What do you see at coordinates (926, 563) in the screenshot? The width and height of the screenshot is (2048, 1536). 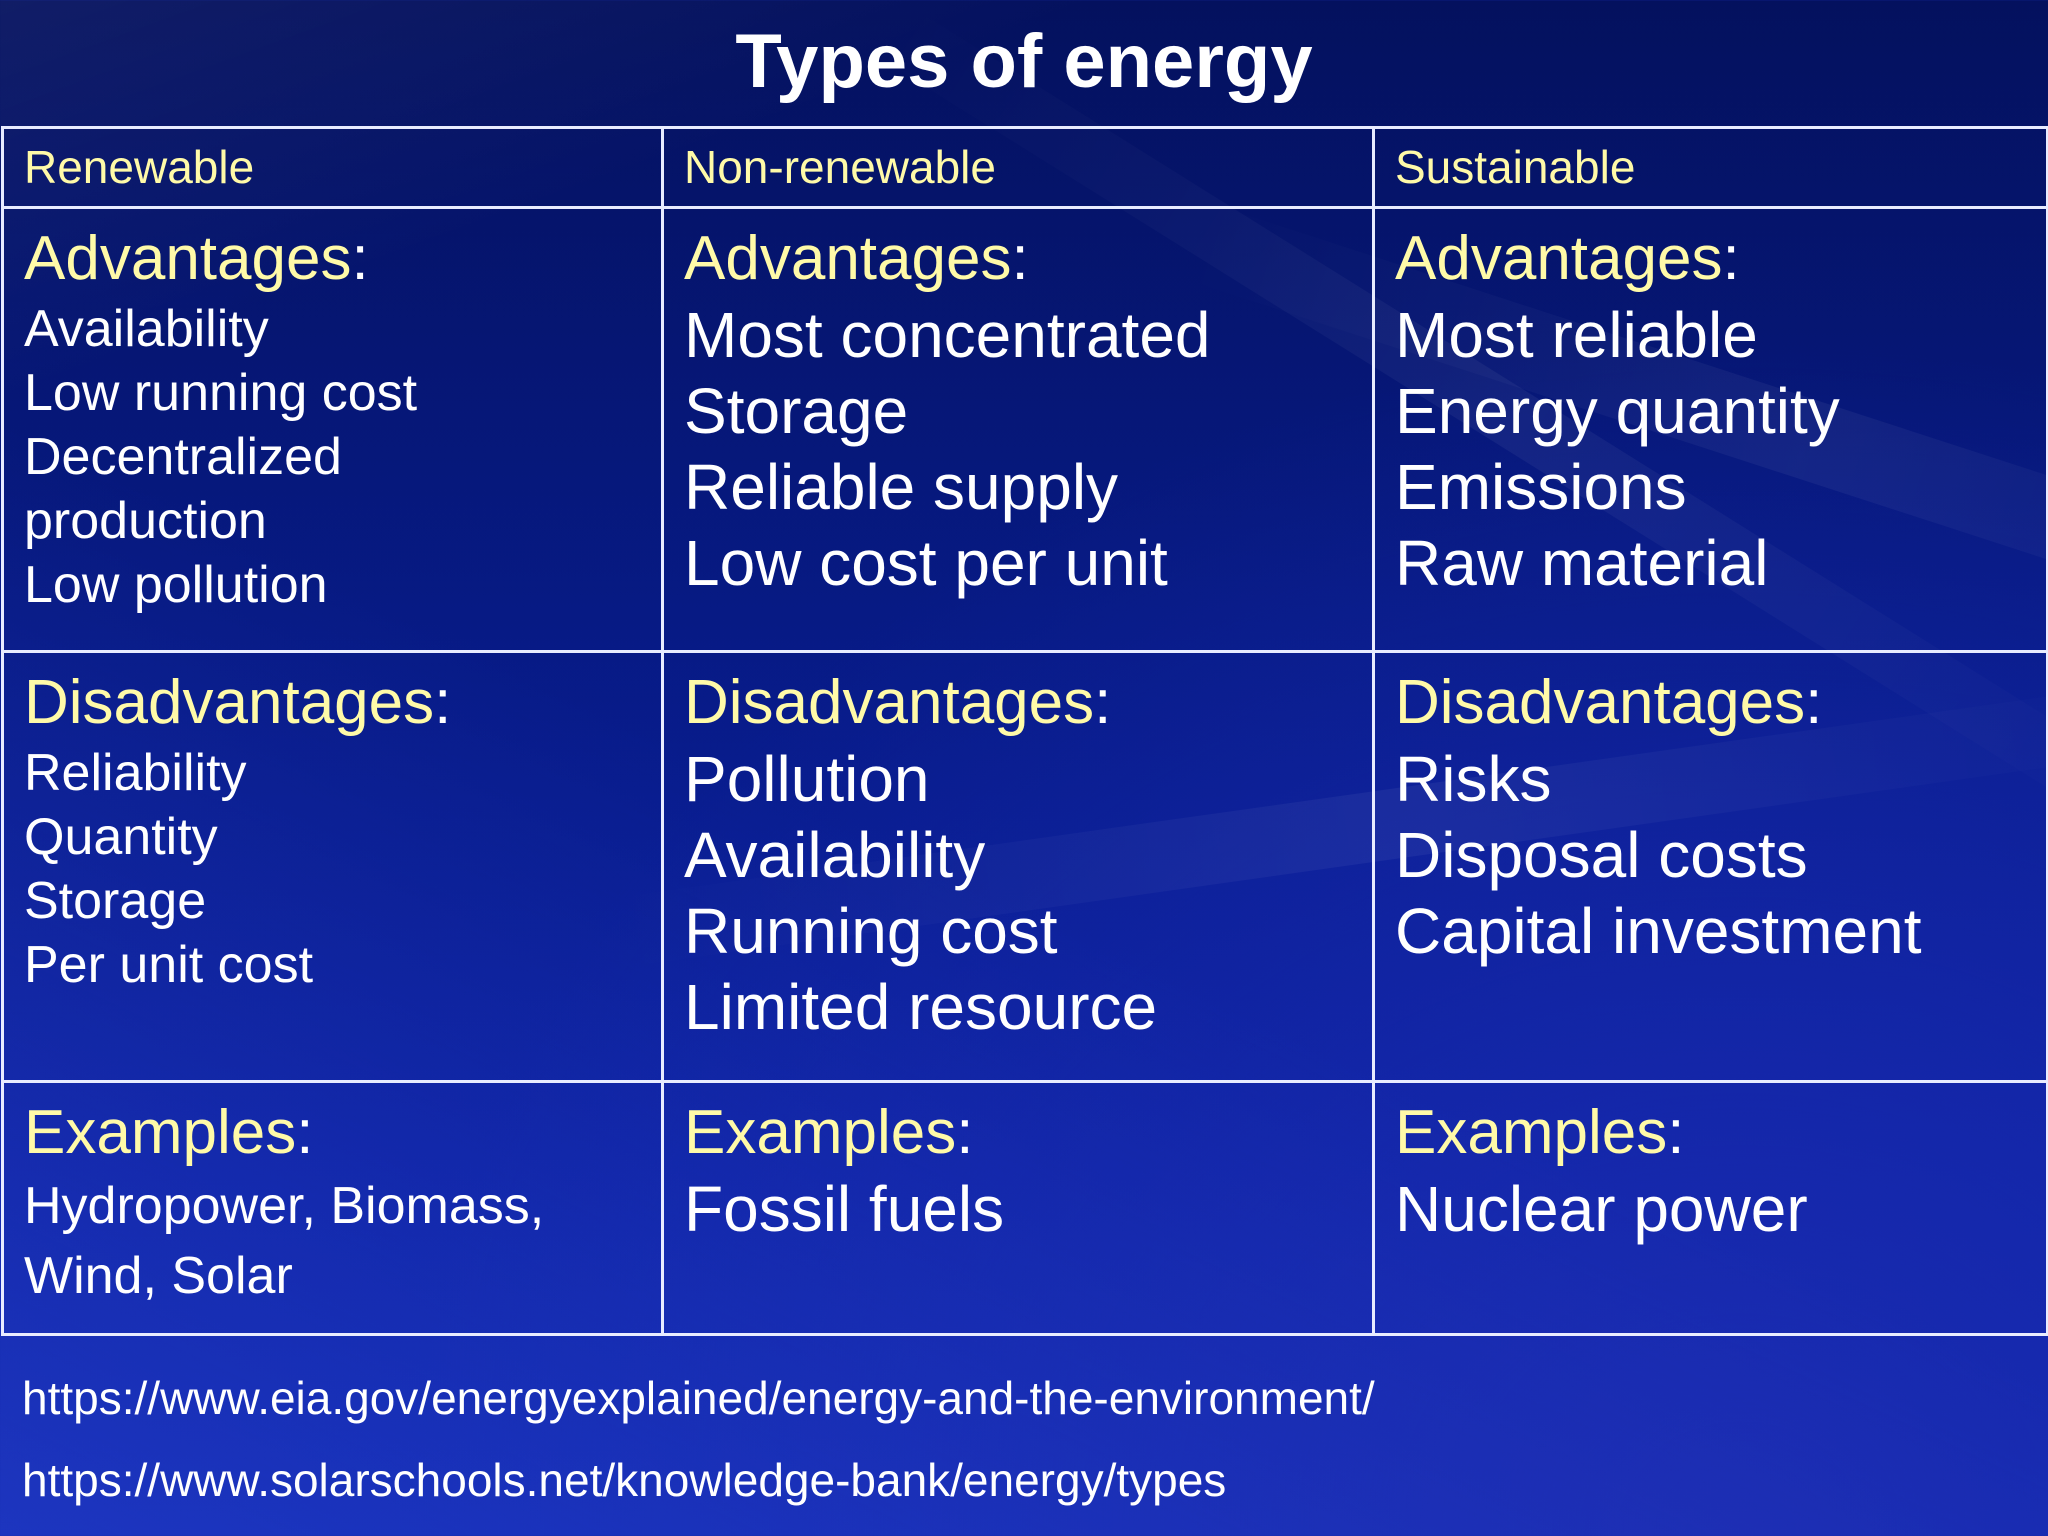 I see `list-item: Low cost per unit` at bounding box center [926, 563].